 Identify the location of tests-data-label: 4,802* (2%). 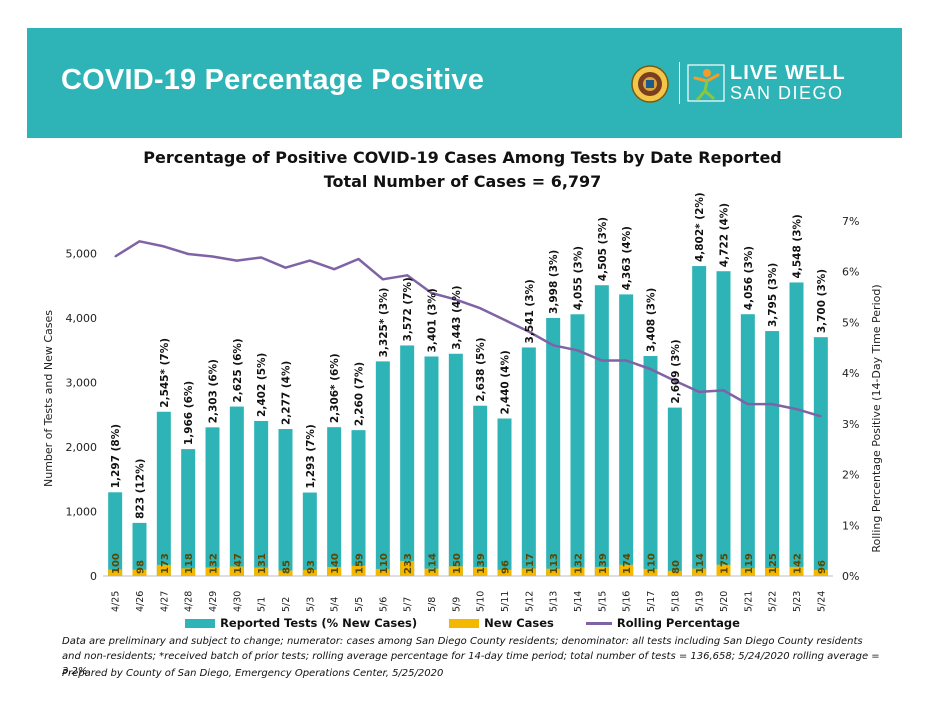
(700, 227).